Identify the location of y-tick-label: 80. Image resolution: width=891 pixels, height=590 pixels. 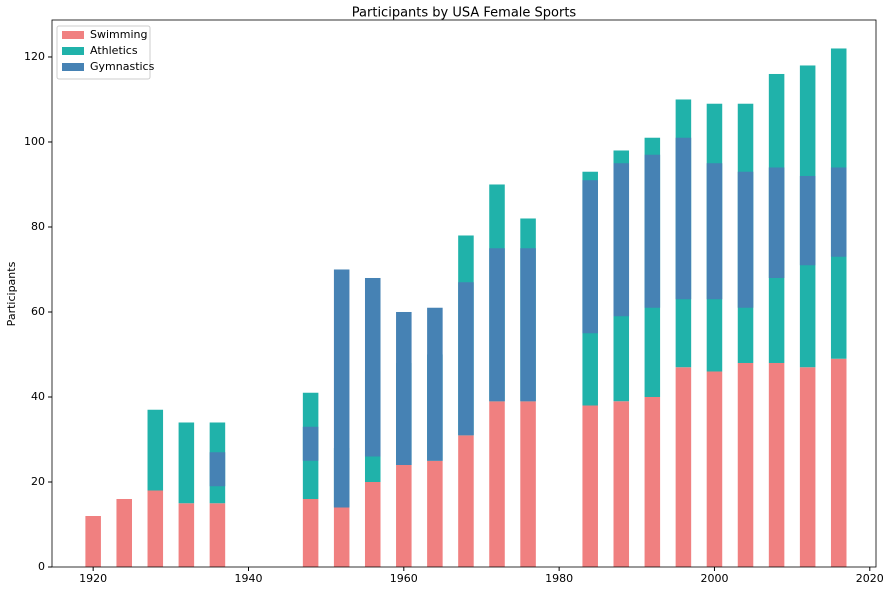
(38, 226).